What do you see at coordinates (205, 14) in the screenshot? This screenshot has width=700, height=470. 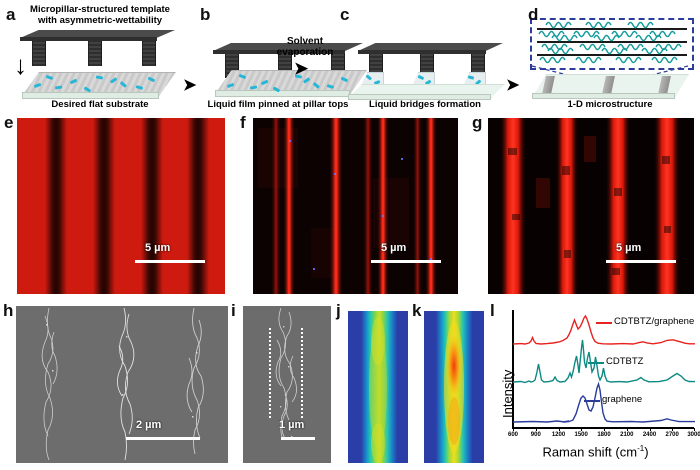 I see `panel-label-b: b` at bounding box center [205, 14].